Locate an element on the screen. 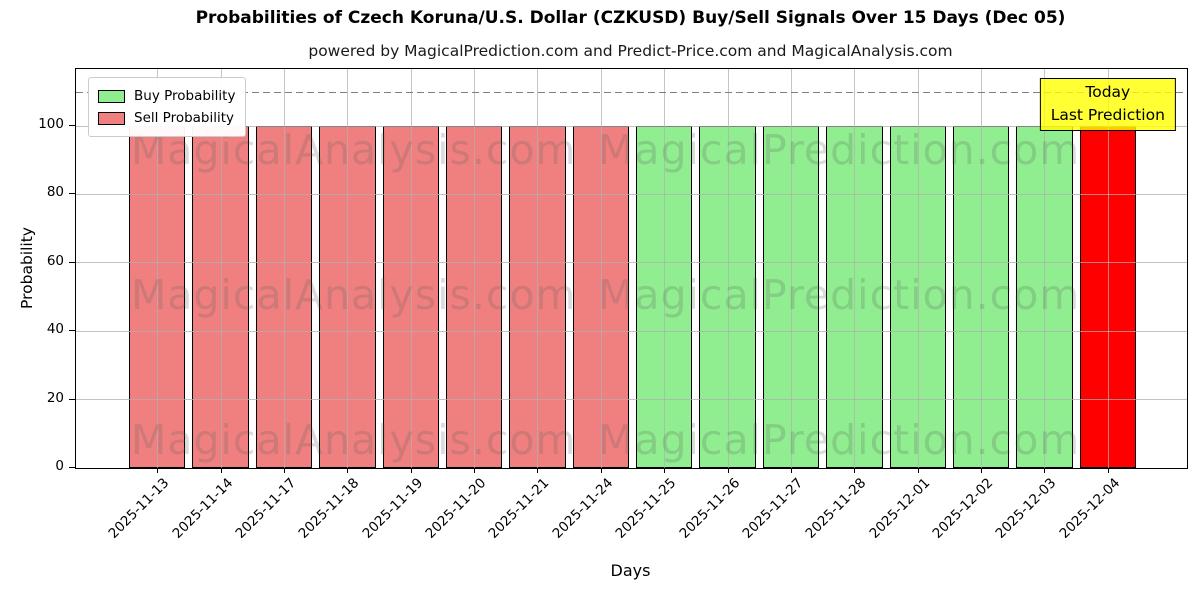 Image resolution: width=1200 pixels, height=600 pixels. y-tick-label: 100 is located at coordinates (51, 124).